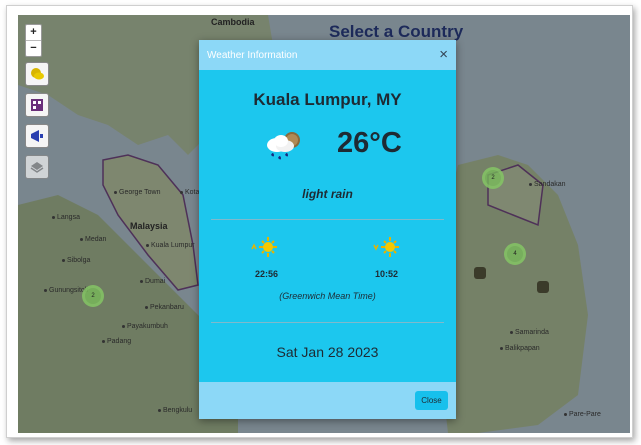  What do you see at coordinates (66, 290) in the screenshot?
I see `map-label-gunungsitoli: Gunungsitoli` at bounding box center [66, 290].